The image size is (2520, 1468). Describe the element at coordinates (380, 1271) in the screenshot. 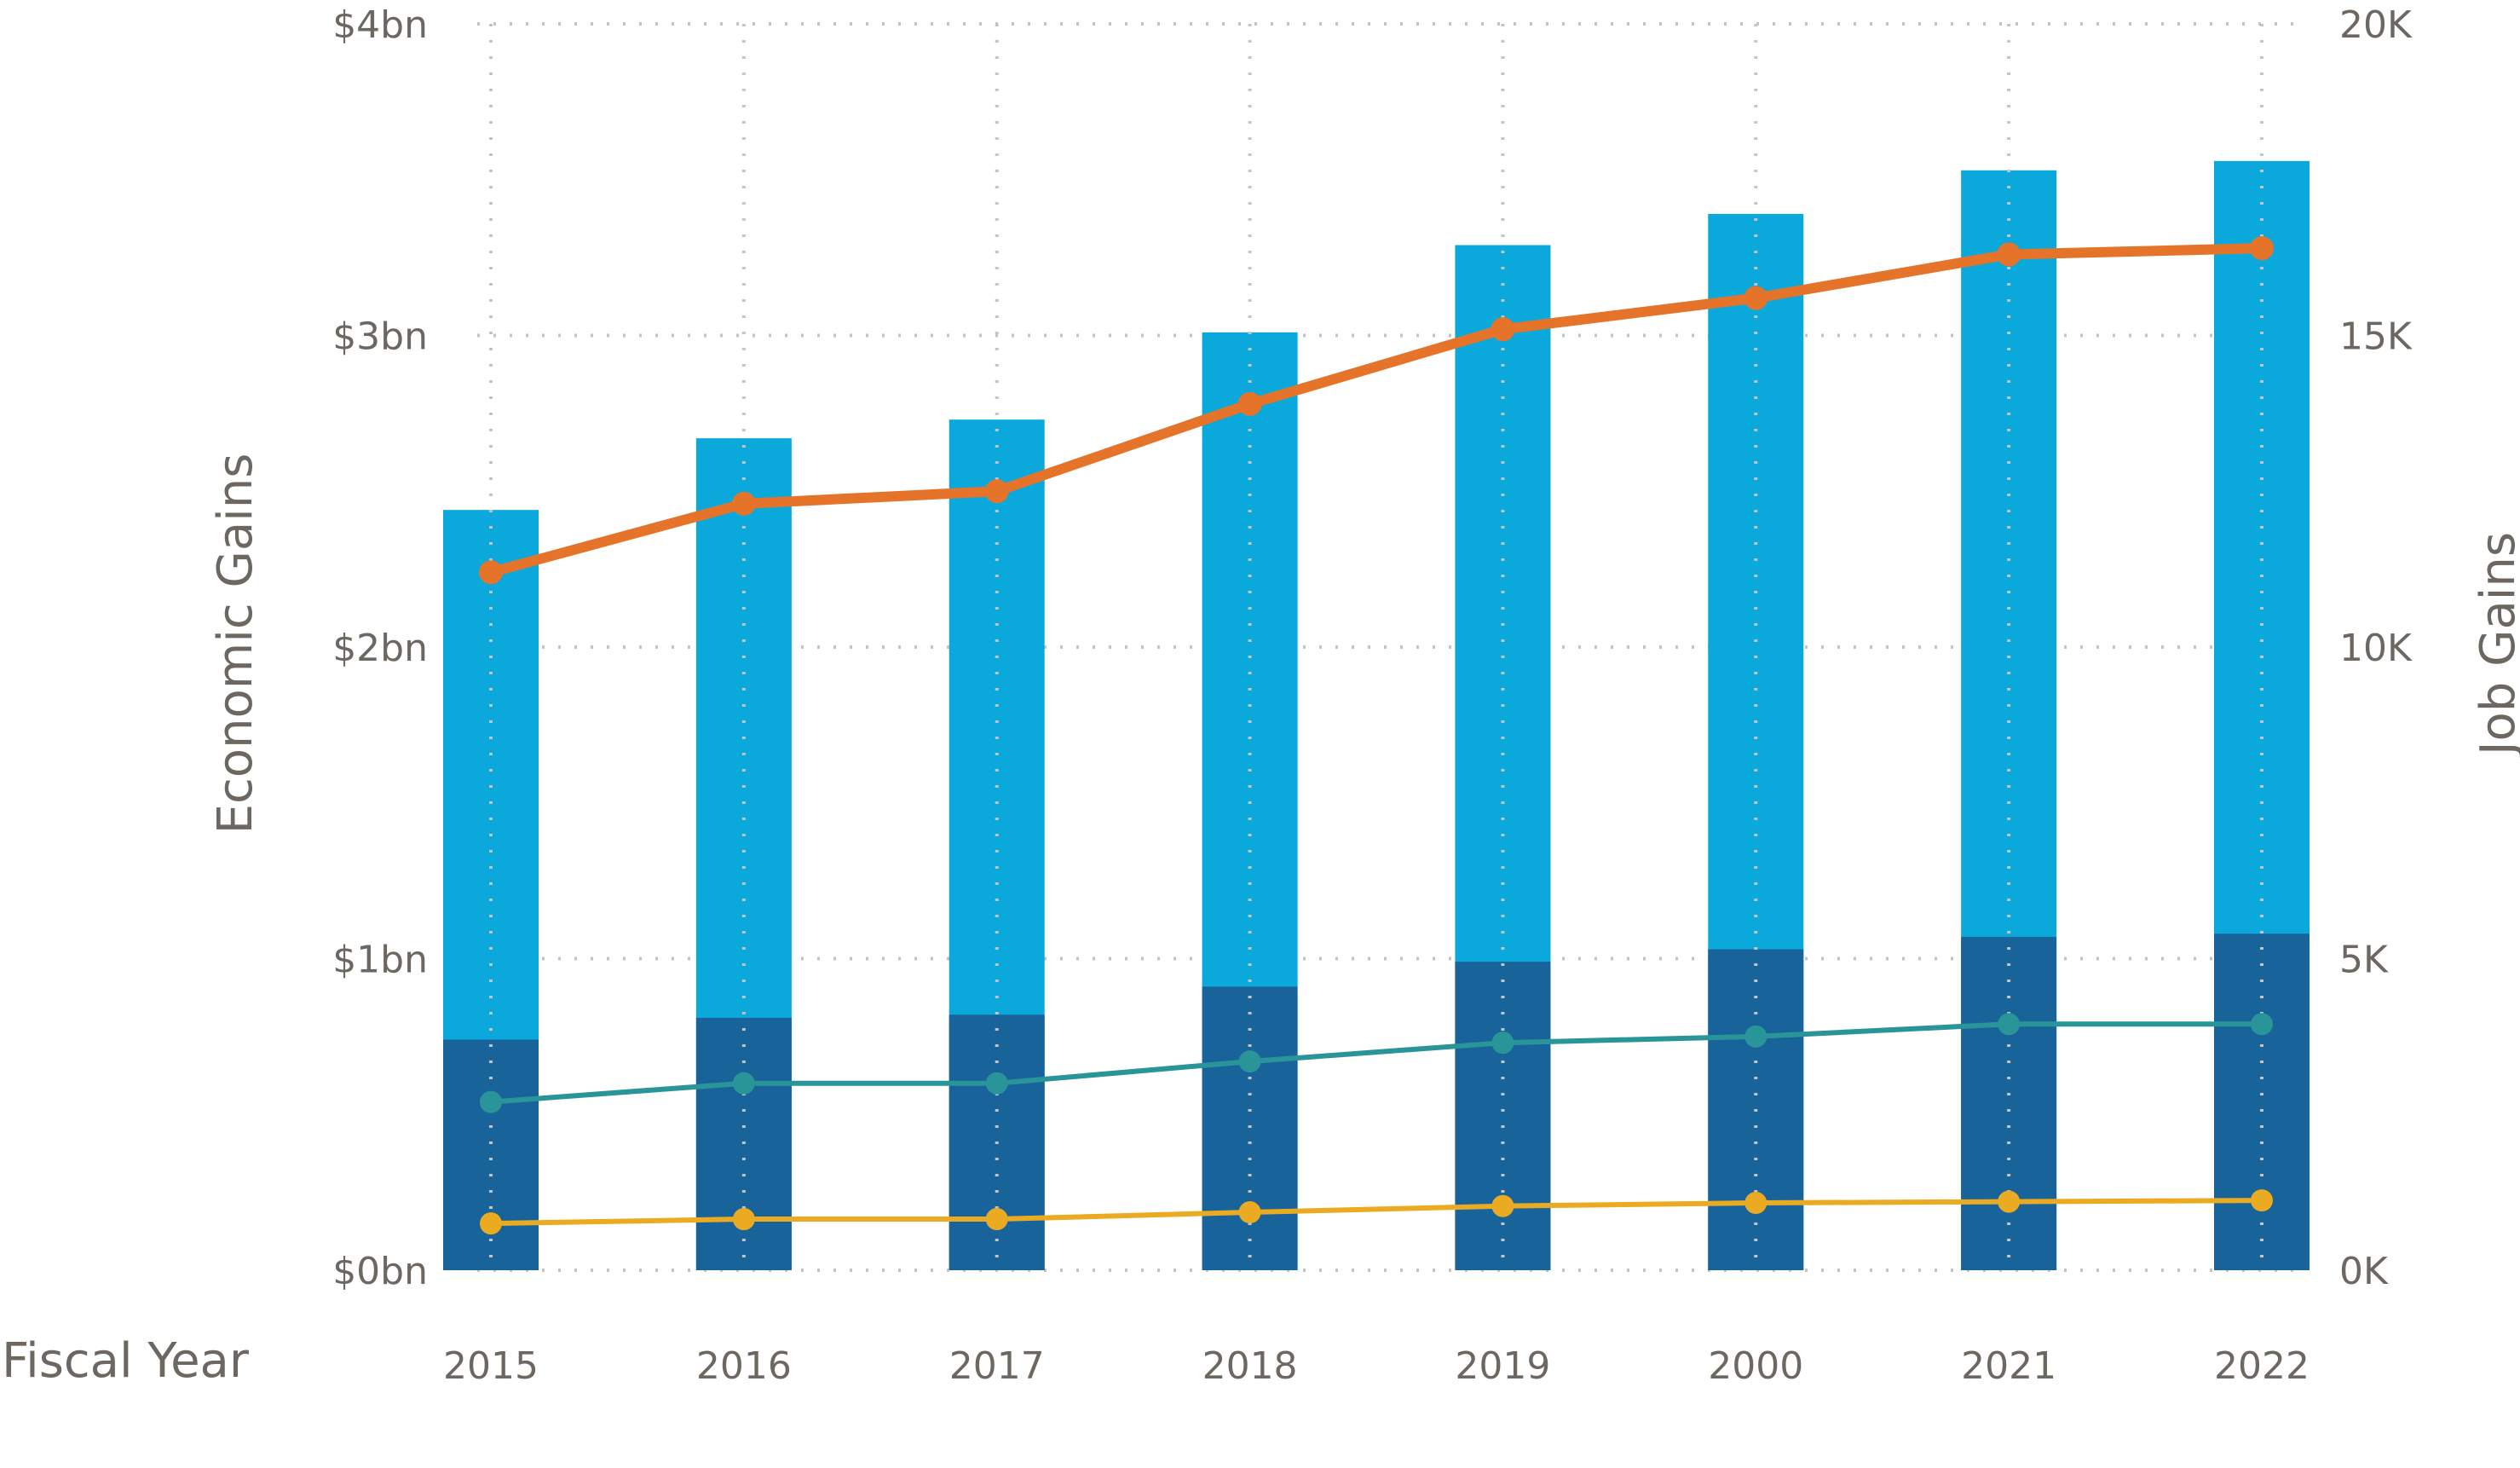

I see `y-tick-label: $0bn` at that location.